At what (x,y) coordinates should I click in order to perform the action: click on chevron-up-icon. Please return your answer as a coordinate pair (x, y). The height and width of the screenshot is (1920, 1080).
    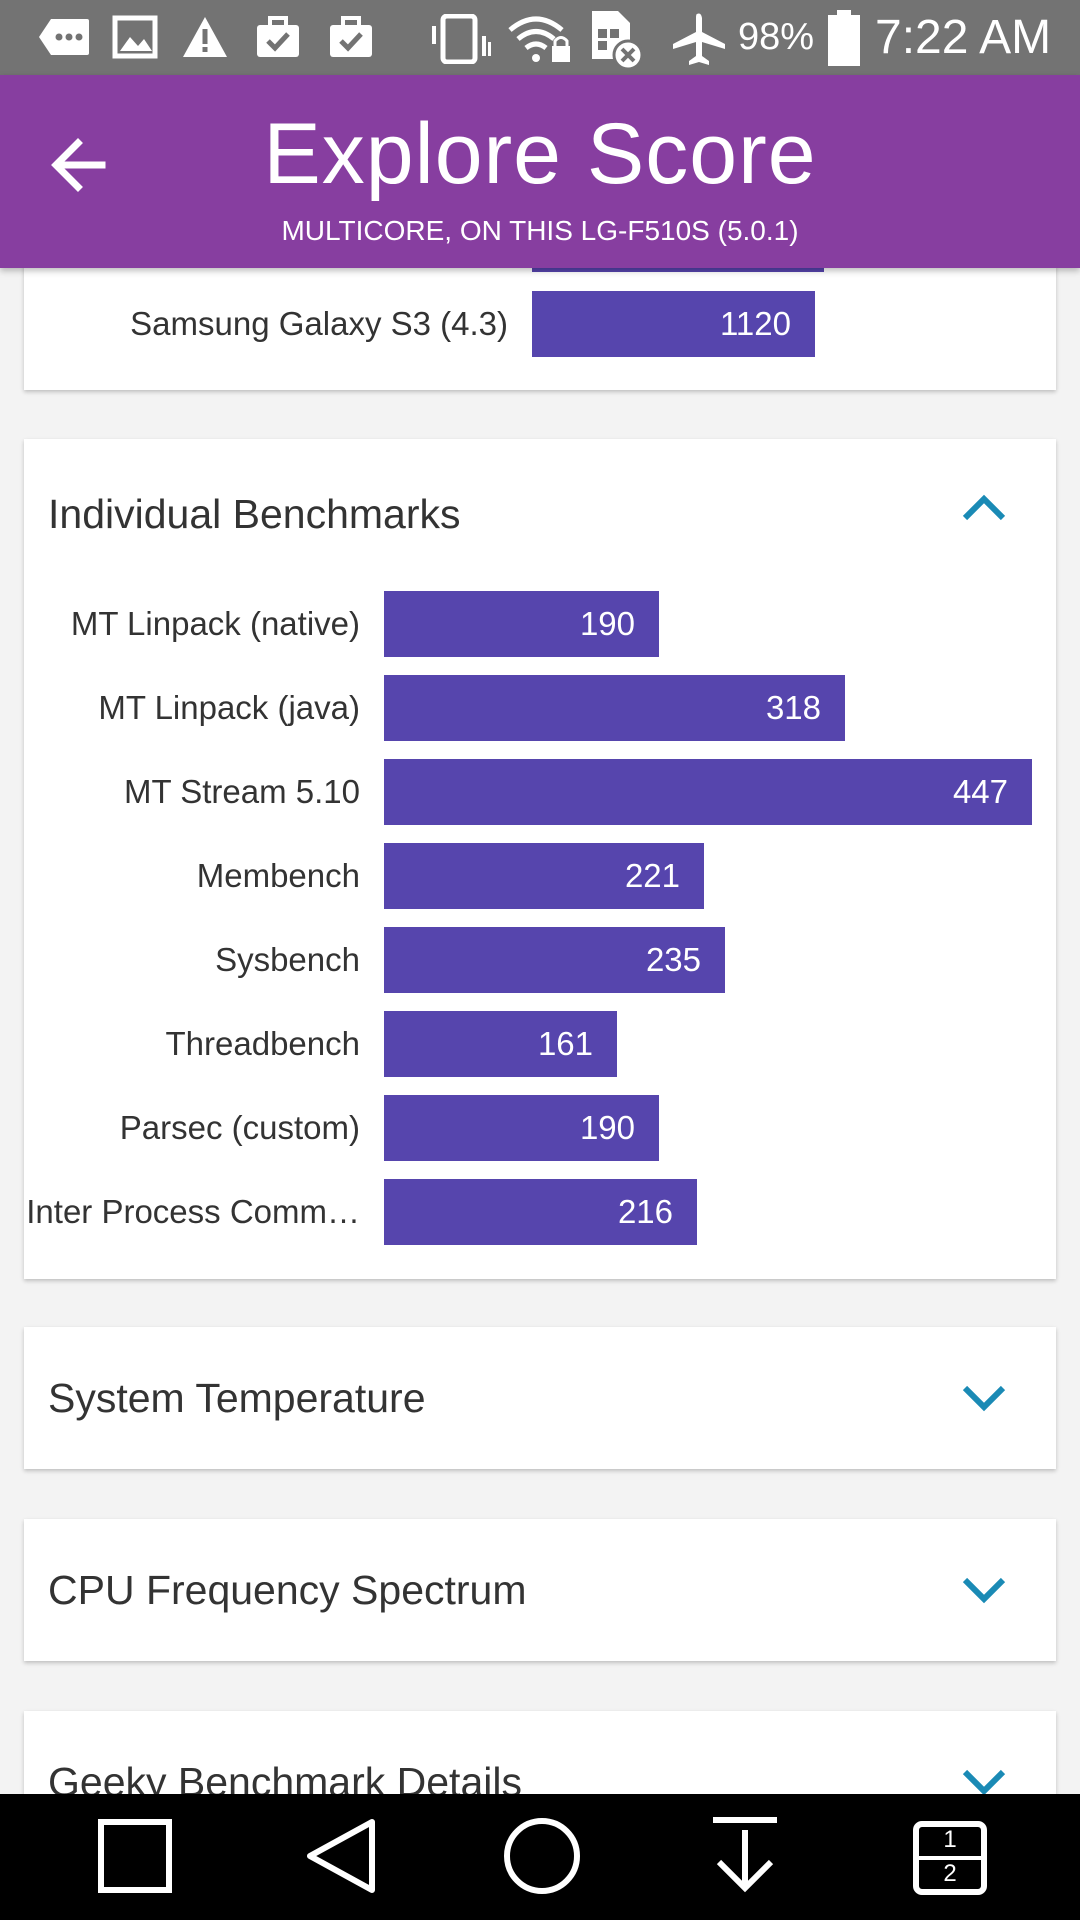
    Looking at the image, I should click on (984, 509).